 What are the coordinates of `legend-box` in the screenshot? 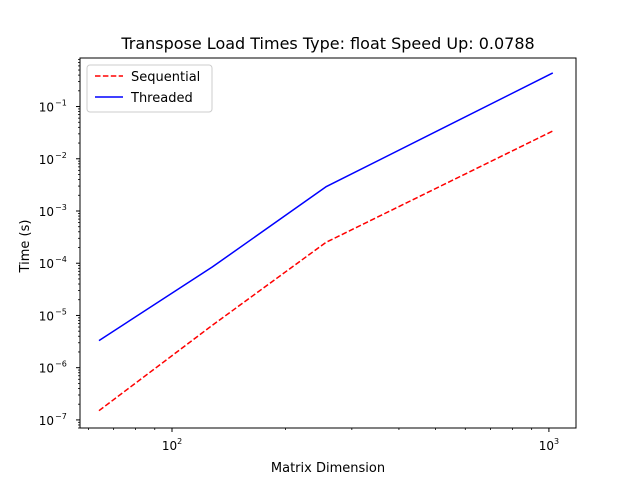 It's located at (149, 88).